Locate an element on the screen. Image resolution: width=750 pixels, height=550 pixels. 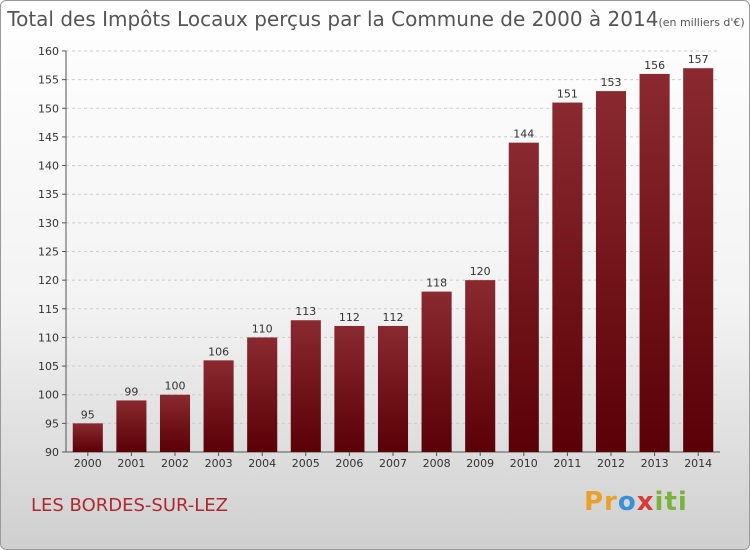
y-tick-label: 145 is located at coordinates (48, 137).